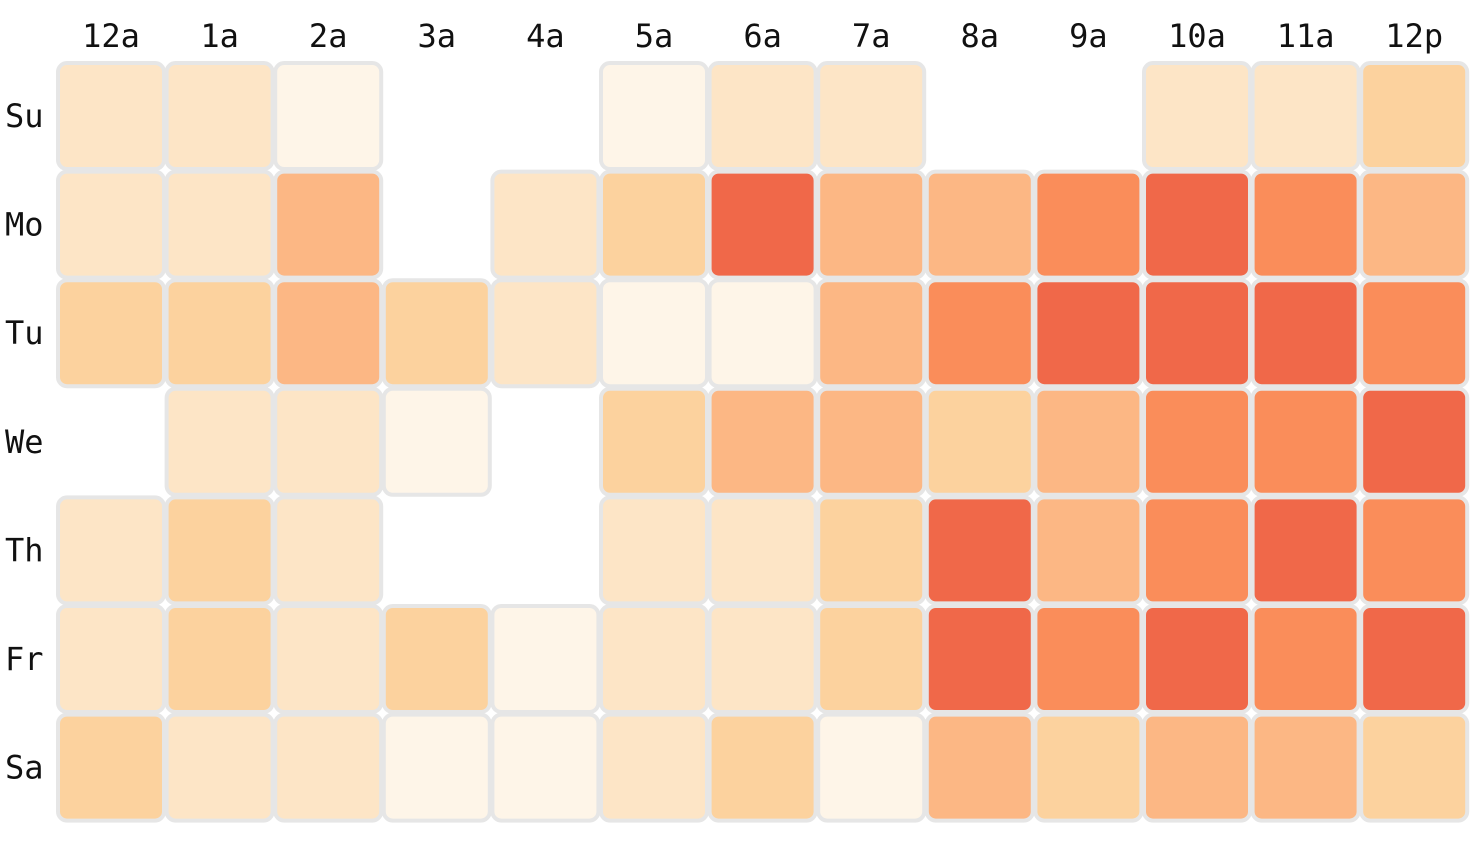 The height and width of the screenshot is (842, 1474). I want to click on cell-su-1a, so click(219, 116).